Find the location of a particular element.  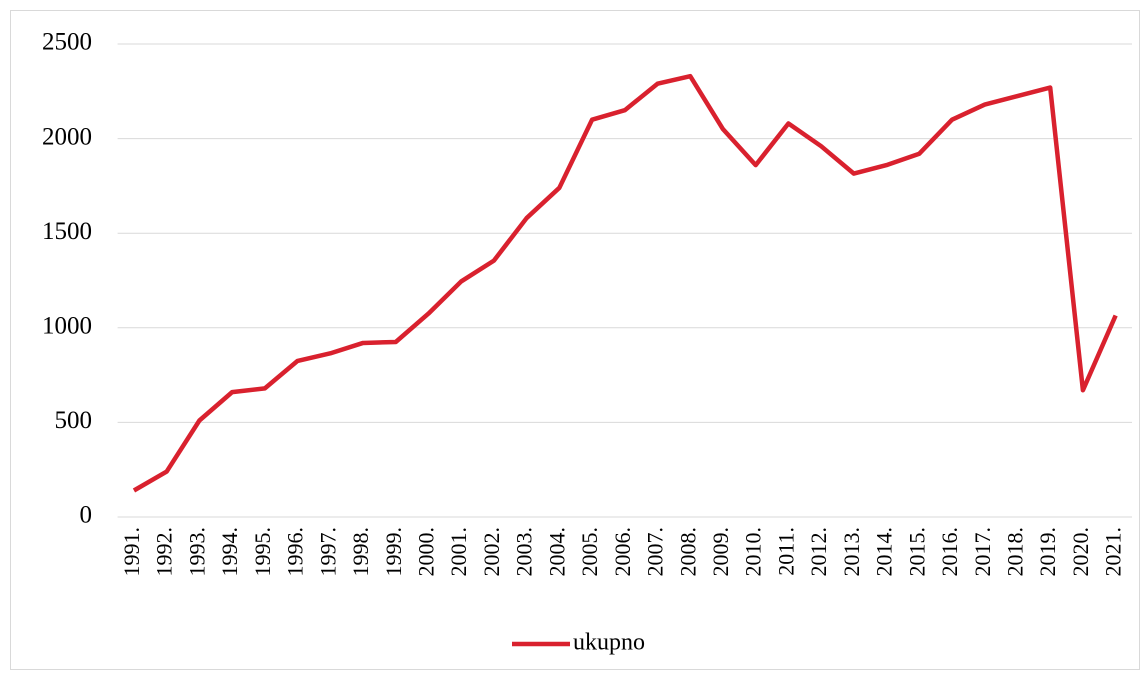

y-tick-label: 2000 is located at coordinates (67, 136).